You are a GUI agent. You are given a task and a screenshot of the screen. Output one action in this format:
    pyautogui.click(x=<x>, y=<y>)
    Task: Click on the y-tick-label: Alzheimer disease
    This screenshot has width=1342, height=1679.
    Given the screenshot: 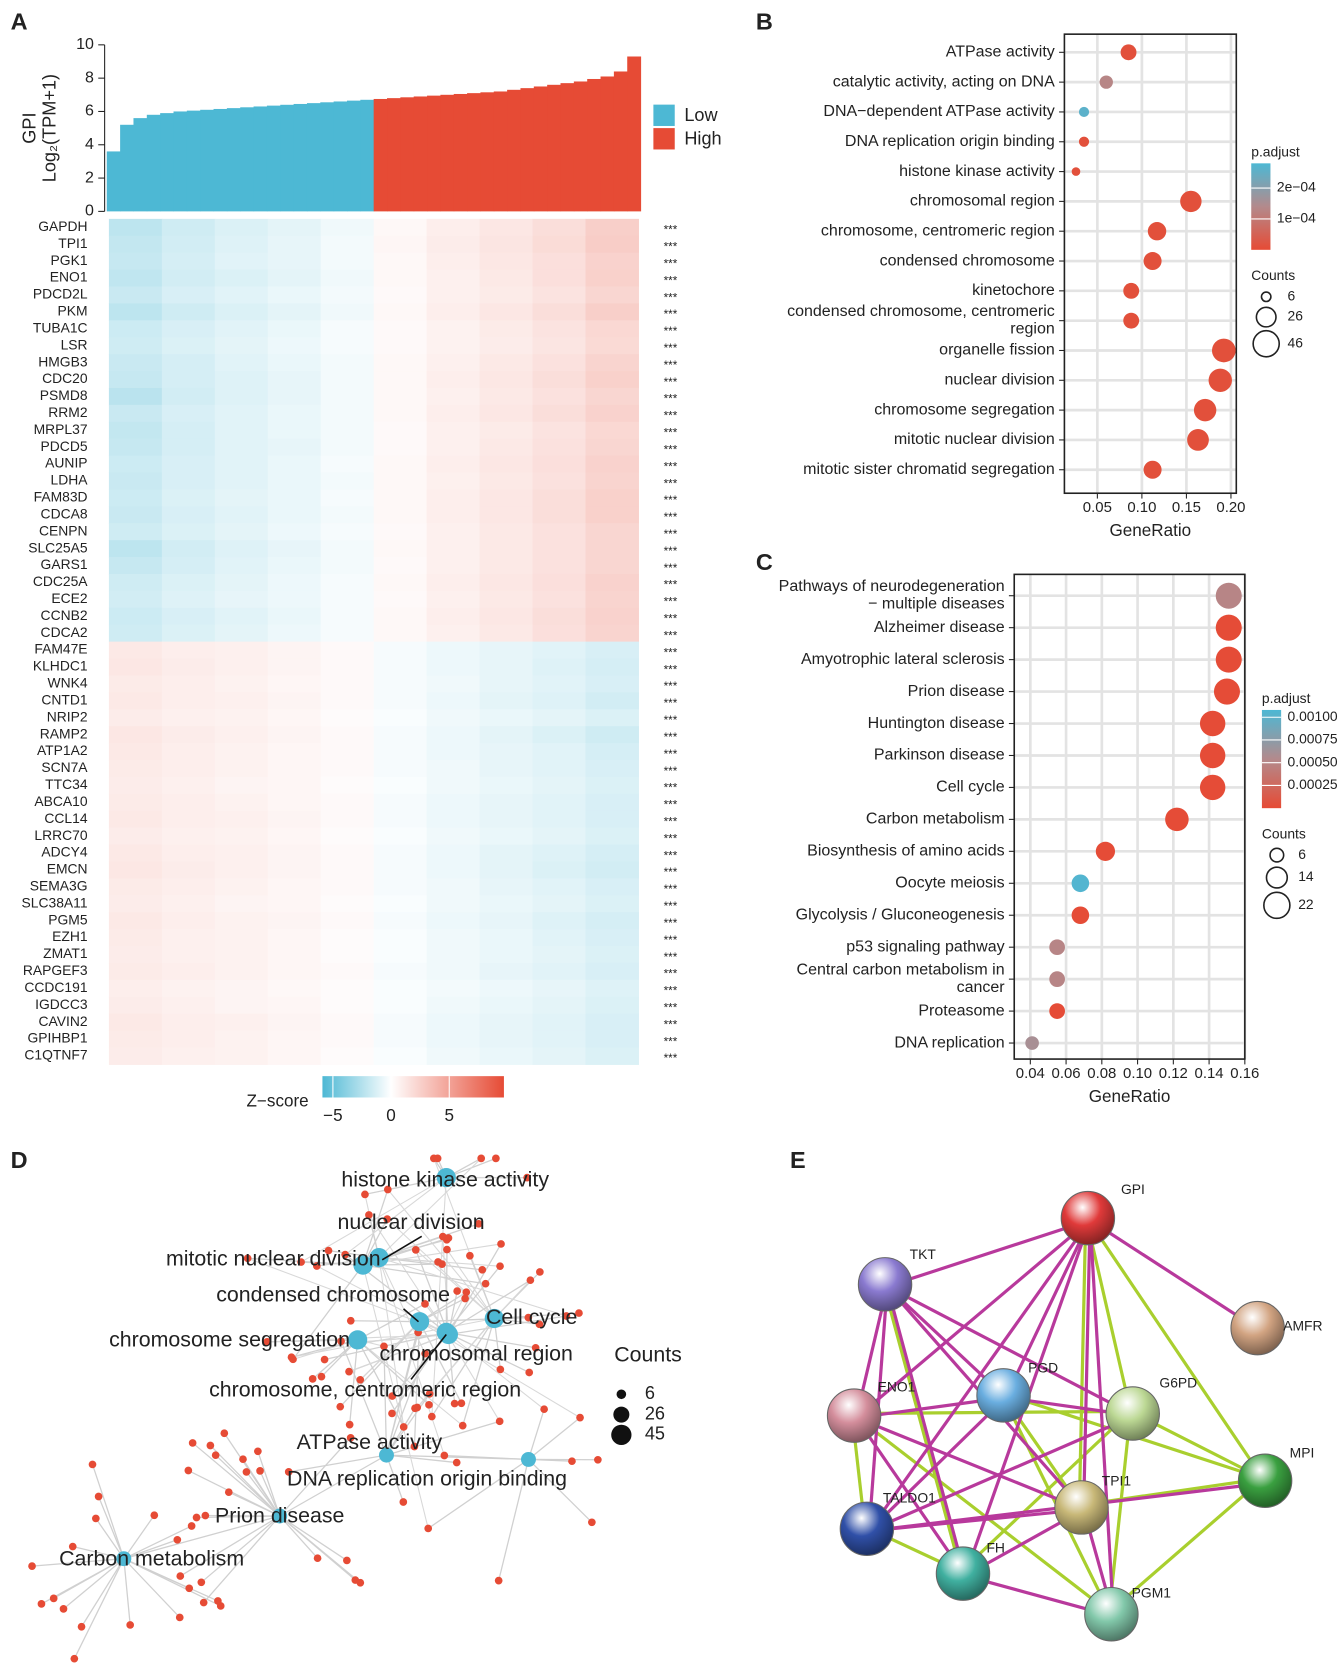 What is the action you would take?
    pyautogui.click(x=939, y=627)
    